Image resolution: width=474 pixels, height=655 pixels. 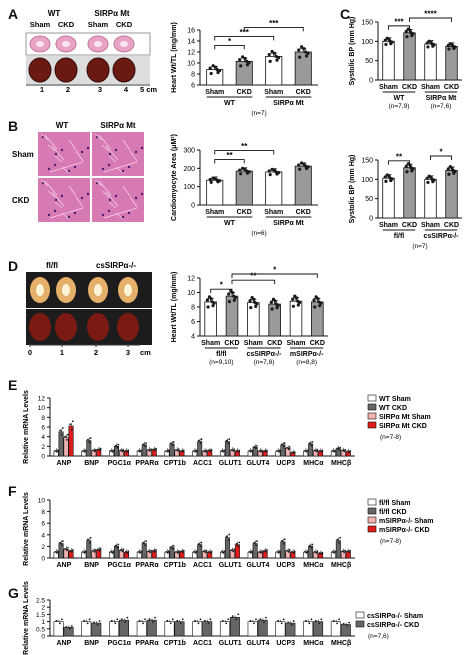 I want to click on y-tick-label: 2, so click(x=43, y=547).